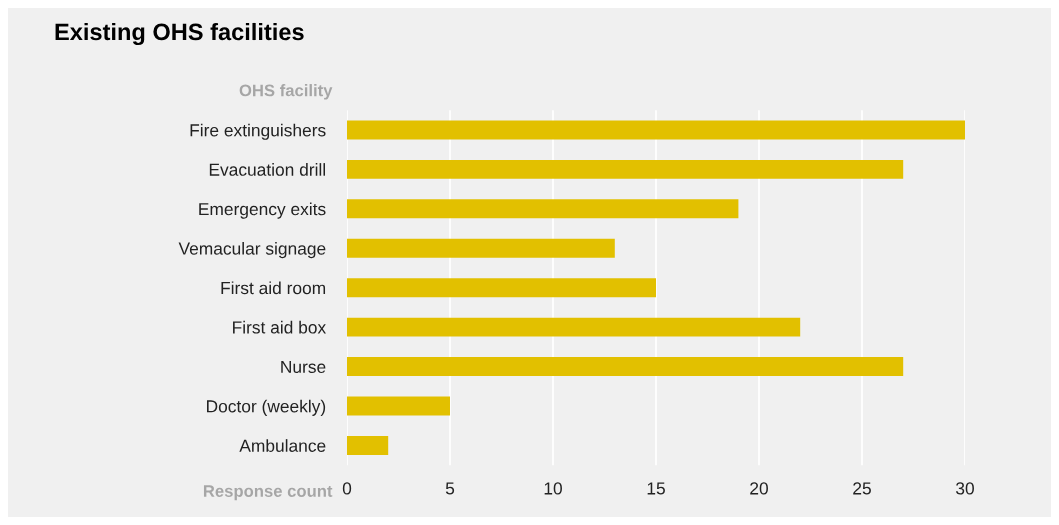 Image resolution: width=1059 pixels, height=525 pixels. Describe the element at coordinates (266, 407) in the screenshot. I see `y-tick-label: Doctor (weekly)` at that location.